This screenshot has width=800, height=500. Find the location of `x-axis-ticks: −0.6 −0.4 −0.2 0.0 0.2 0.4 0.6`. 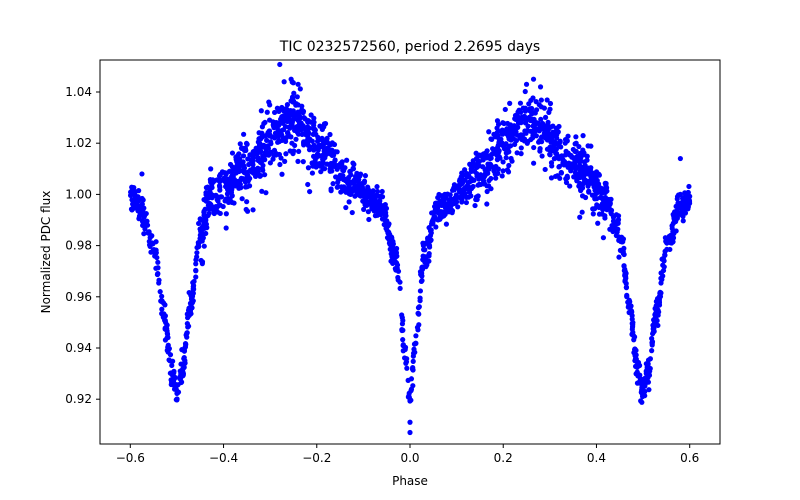

x-axis-ticks: −0.6 −0.4 −0.2 0.0 0.2 0.4 0.6 is located at coordinates (407, 454).